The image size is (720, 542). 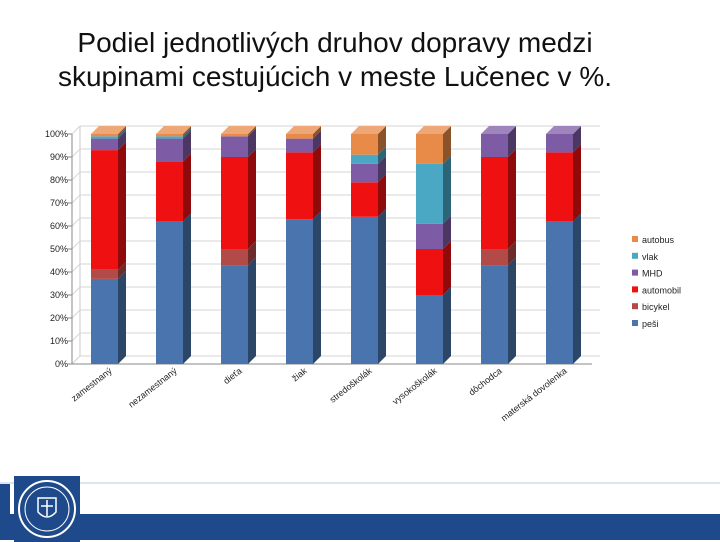 I want to click on x-tick-label: dieťa, so click(x=233, y=376).